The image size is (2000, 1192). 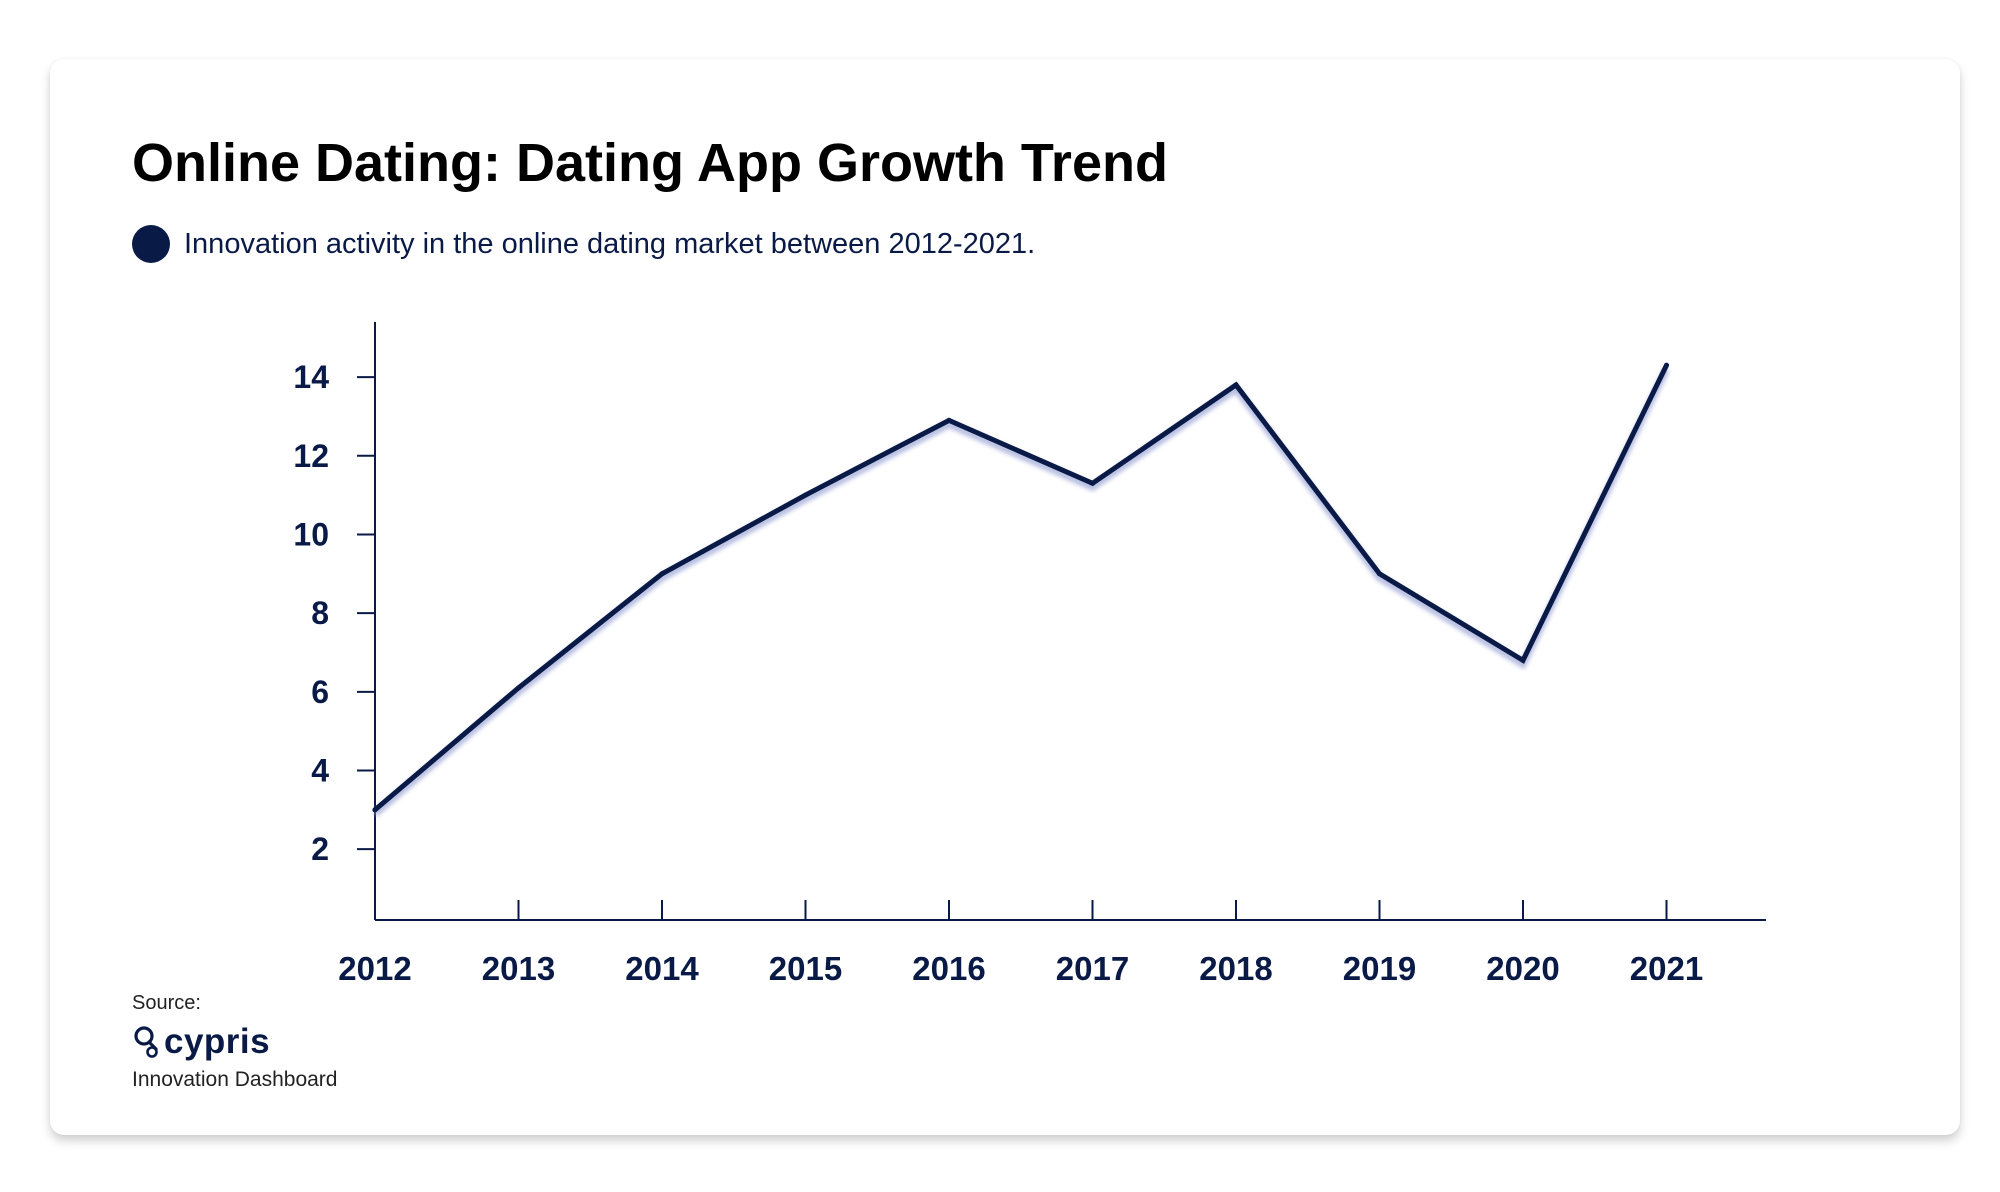 I want to click on x-tick-label: 2020, so click(x=1522, y=968).